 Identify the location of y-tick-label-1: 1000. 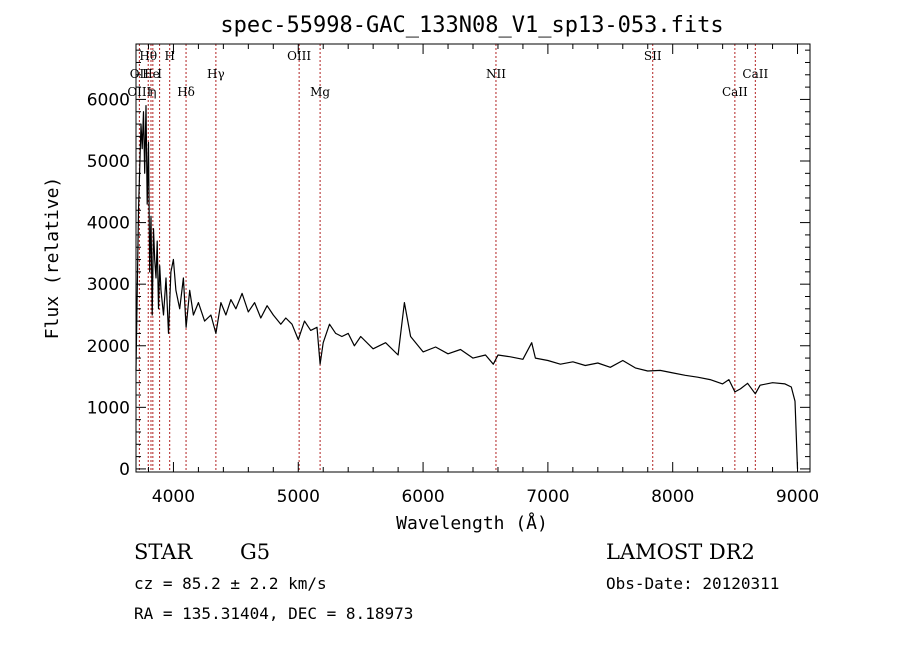
(108, 408).